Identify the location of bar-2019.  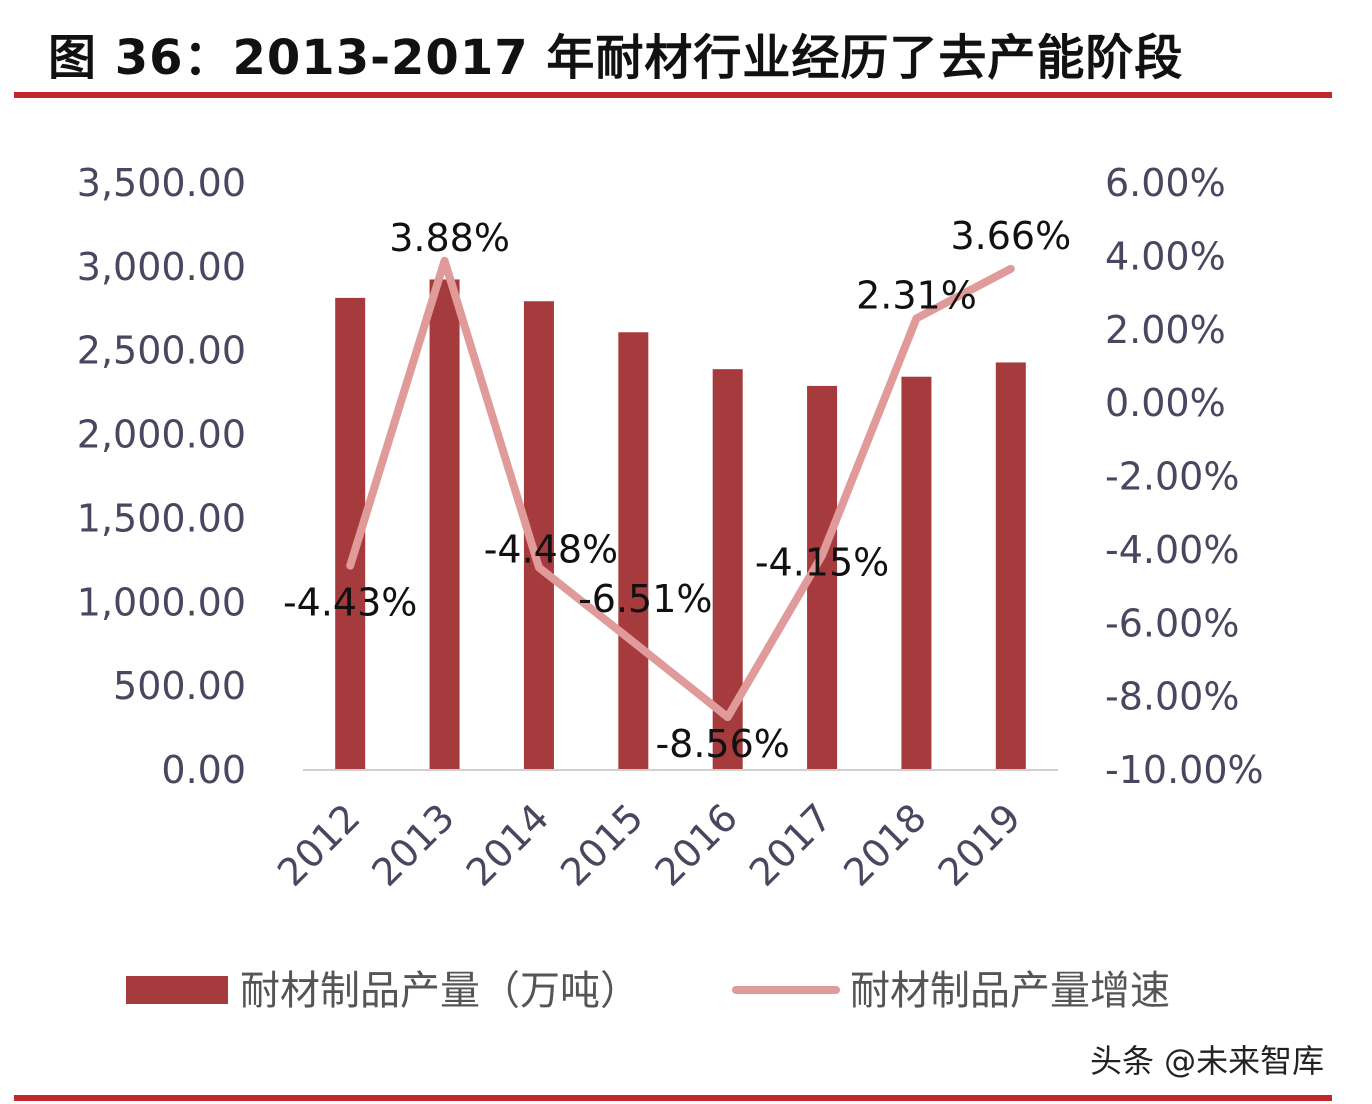
(1010, 566).